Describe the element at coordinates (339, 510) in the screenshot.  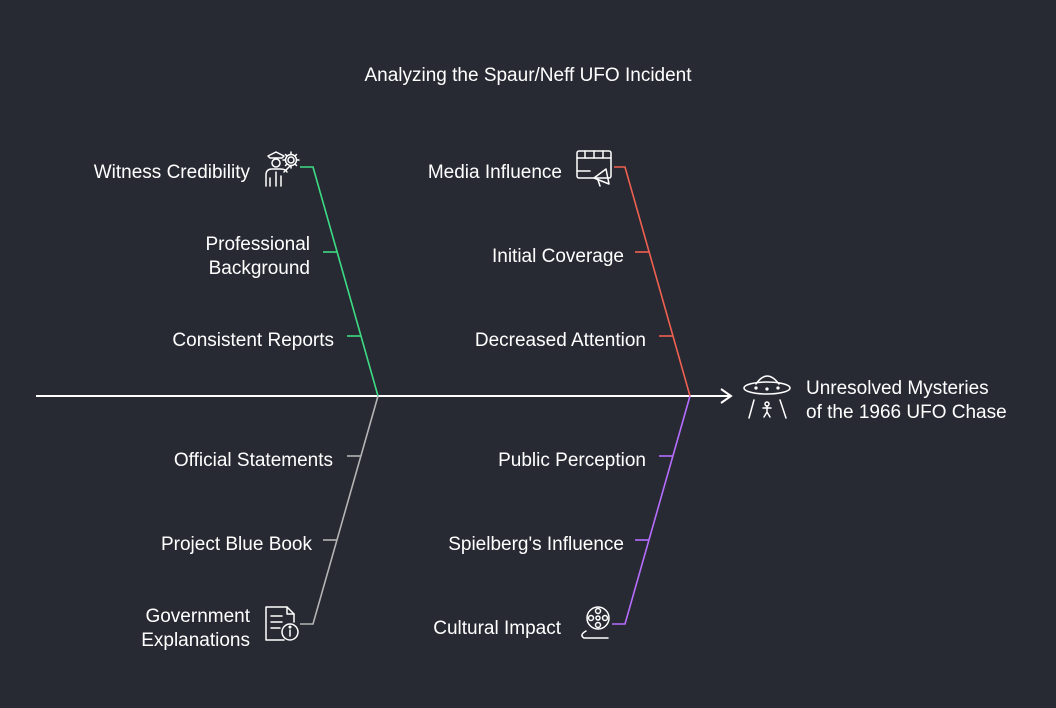
I see `branch-government` at that location.